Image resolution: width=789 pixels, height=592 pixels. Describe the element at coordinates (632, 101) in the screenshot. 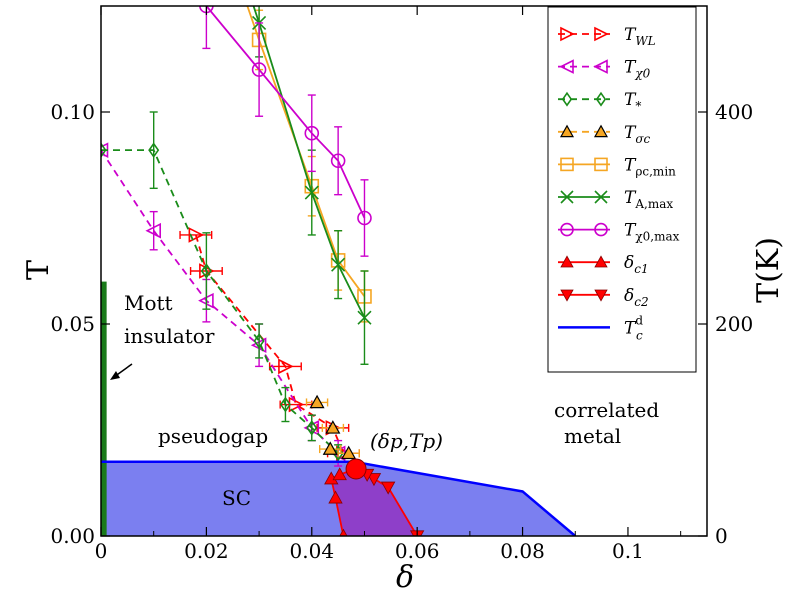

I see `legend-label-T_star: T*` at that location.